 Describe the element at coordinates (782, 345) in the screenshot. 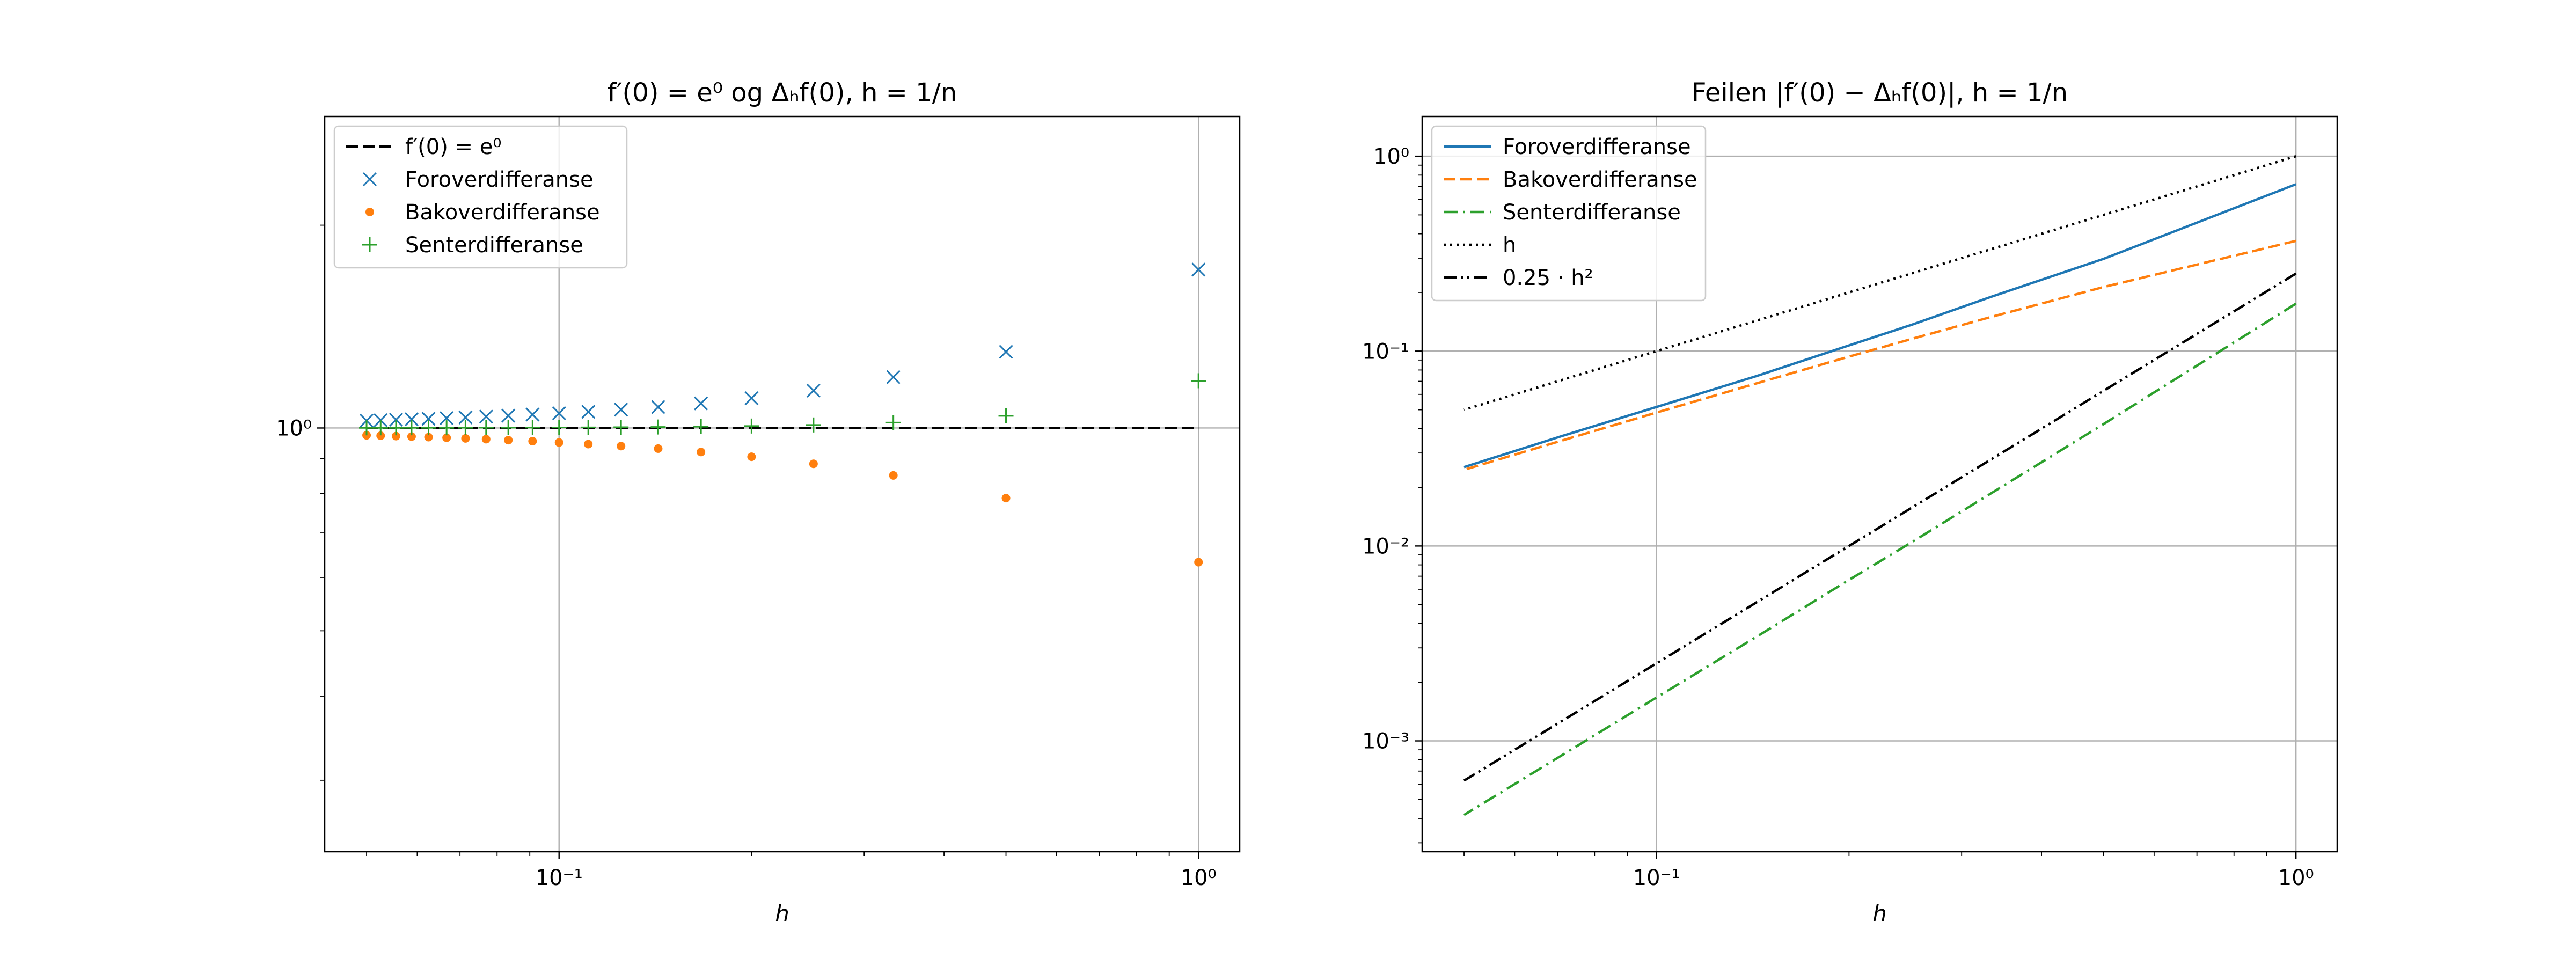

I see `left-foroverdifferanse-series` at that location.